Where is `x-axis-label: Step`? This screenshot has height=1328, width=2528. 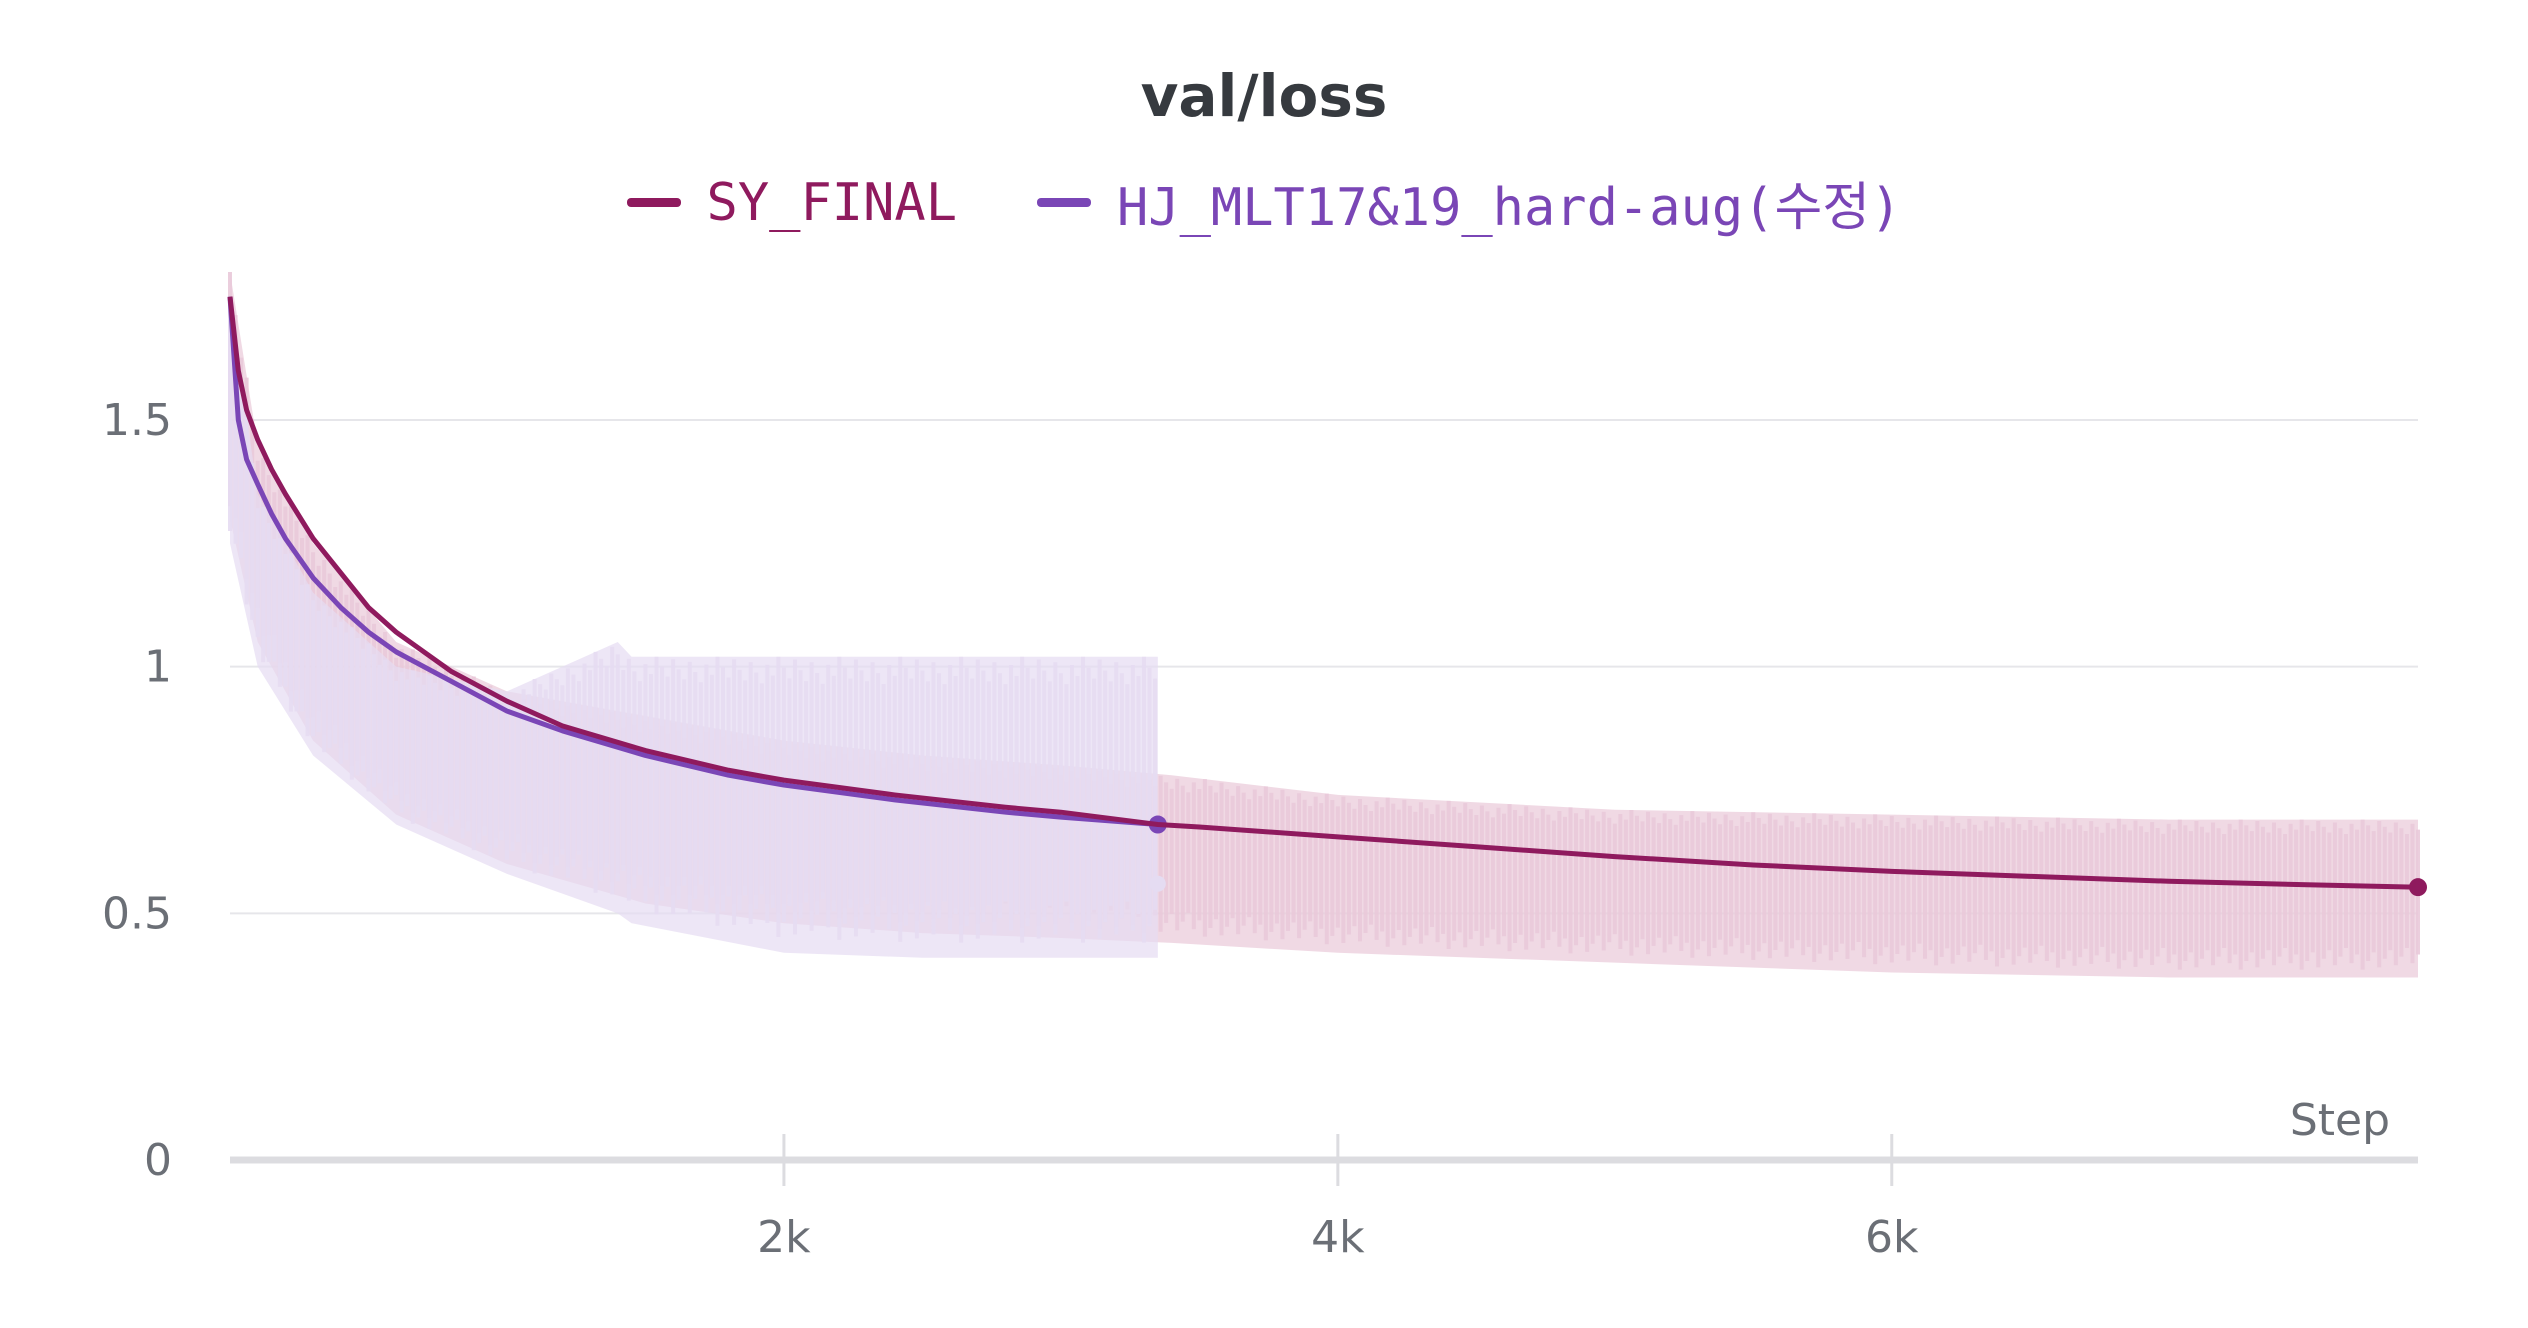 x-axis-label: Step is located at coordinates (2340, 1120).